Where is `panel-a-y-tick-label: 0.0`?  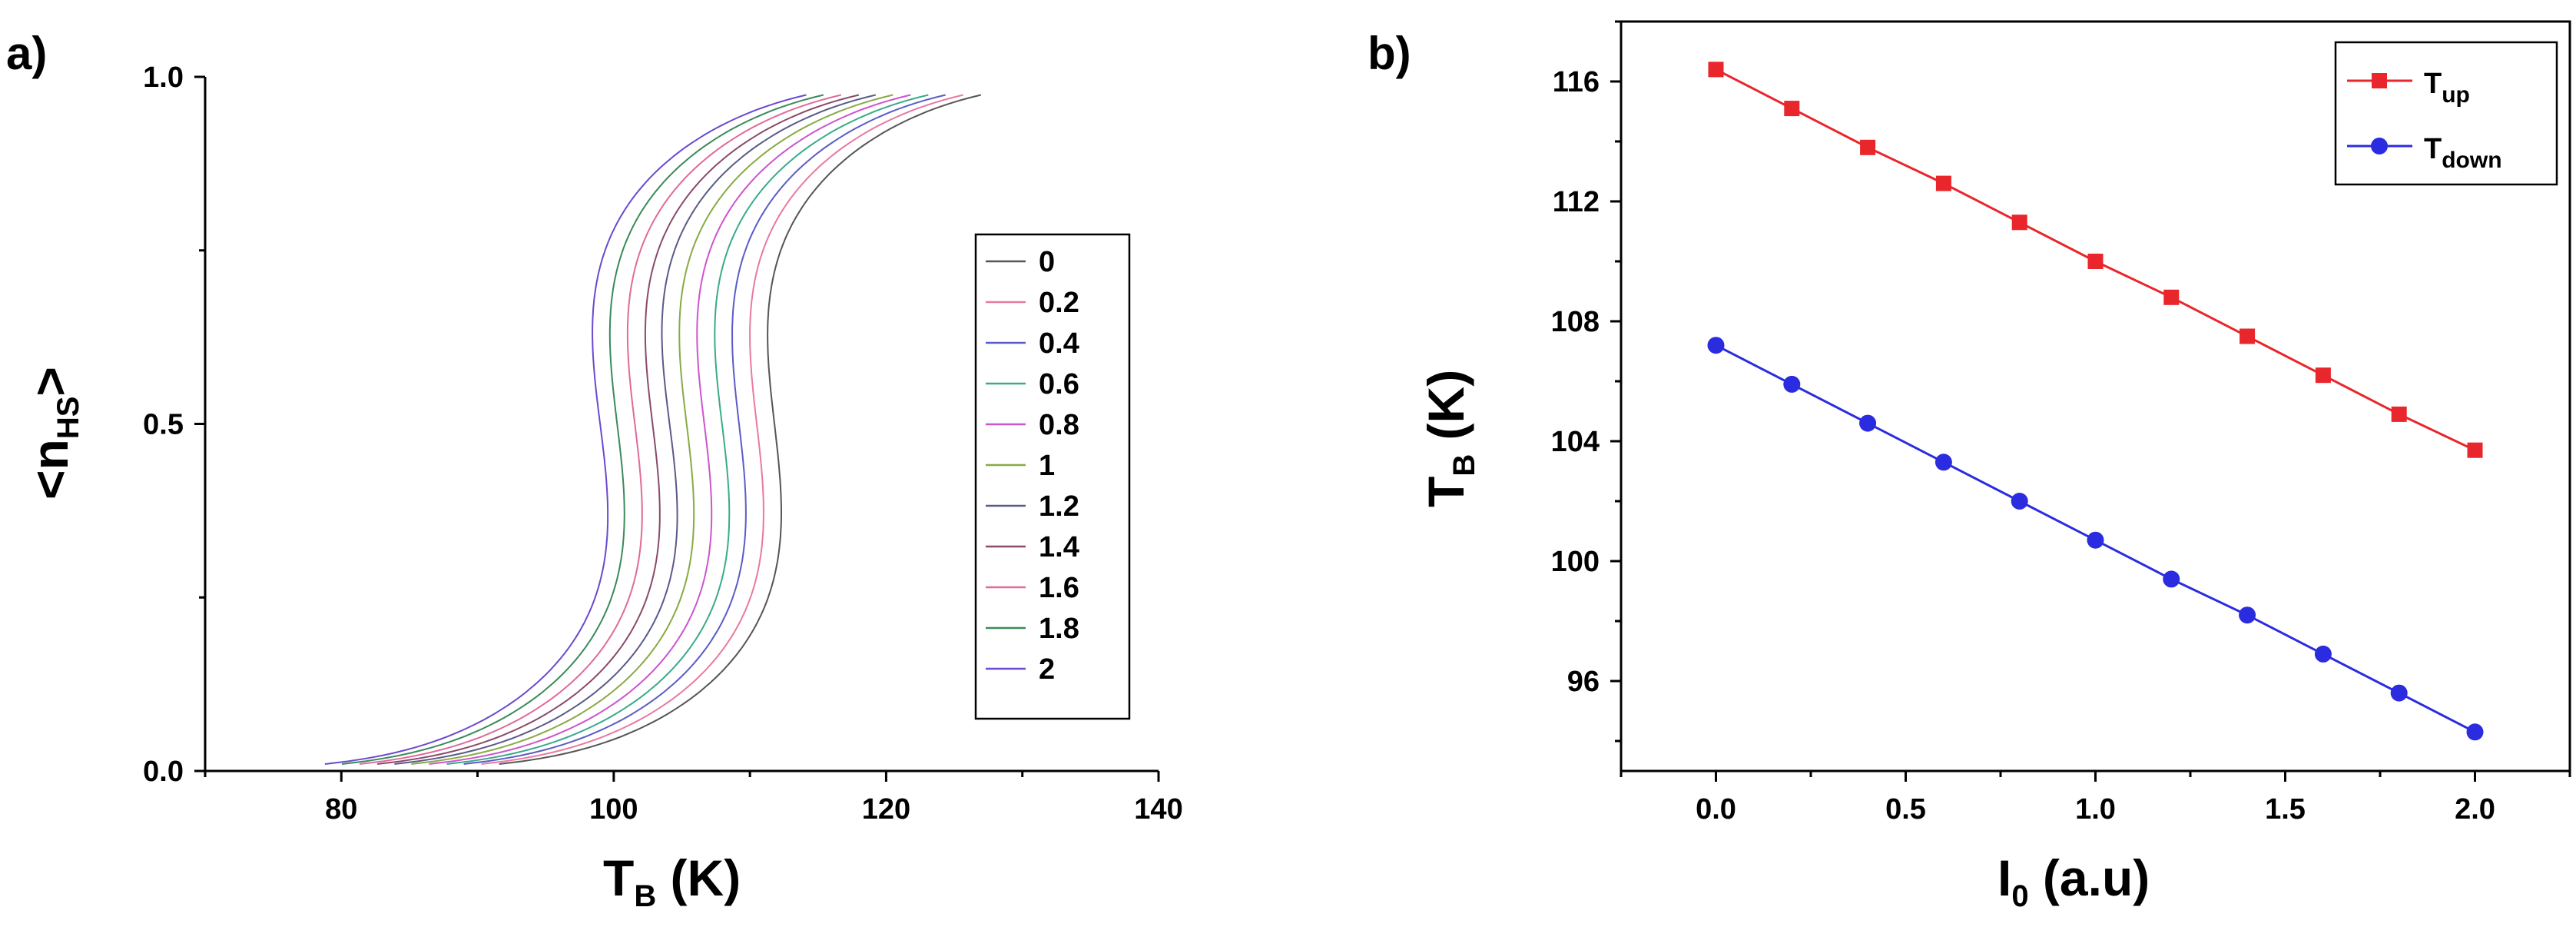 panel-a-y-tick-label: 0.0 is located at coordinates (163, 772).